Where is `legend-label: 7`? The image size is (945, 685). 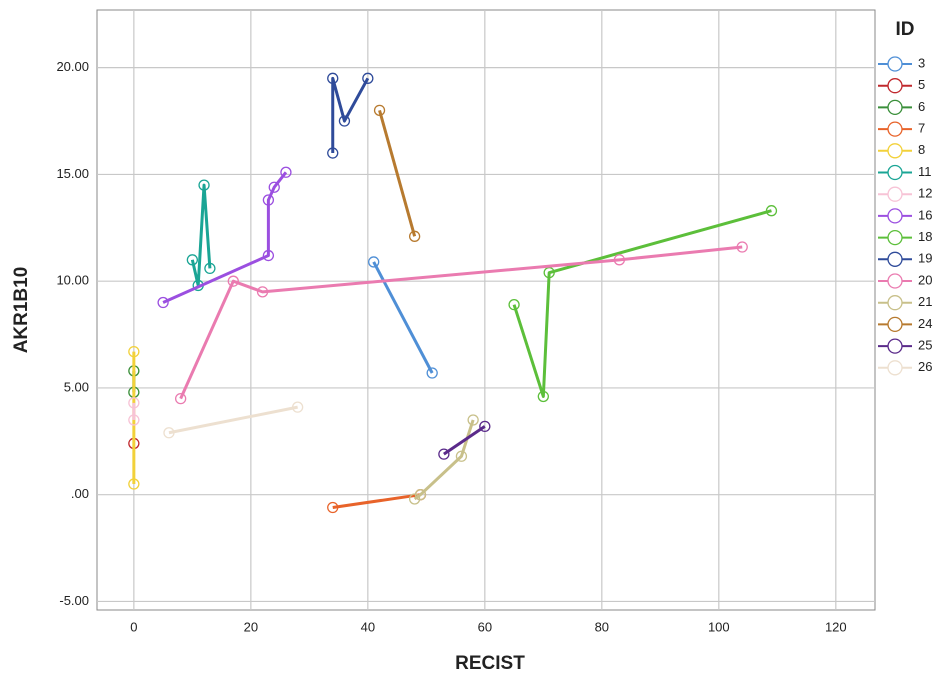
legend-label: 7 is located at coordinates (921, 128).